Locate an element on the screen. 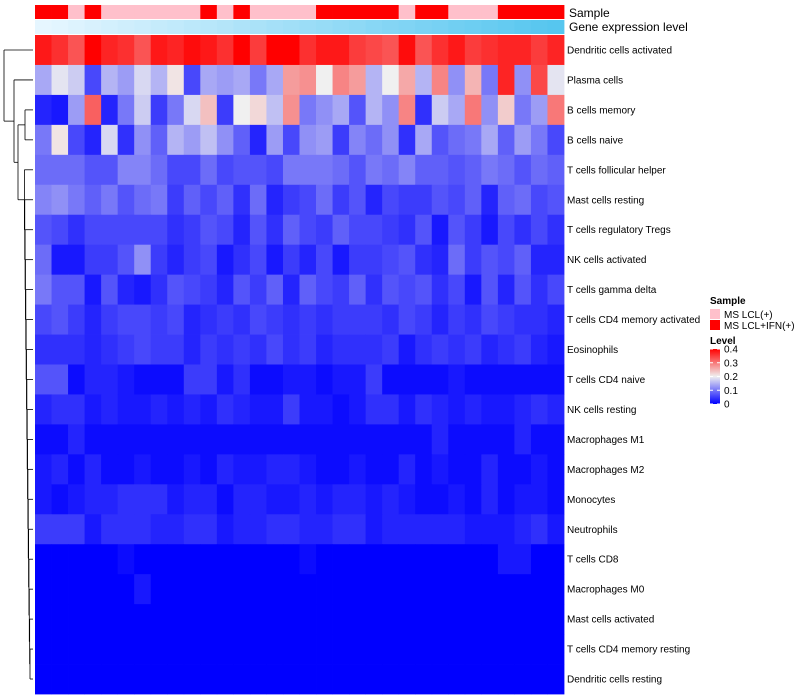 Image resolution: width=800 pixels, height=700 pixels. row-label: Neutrophils is located at coordinates (592, 530).